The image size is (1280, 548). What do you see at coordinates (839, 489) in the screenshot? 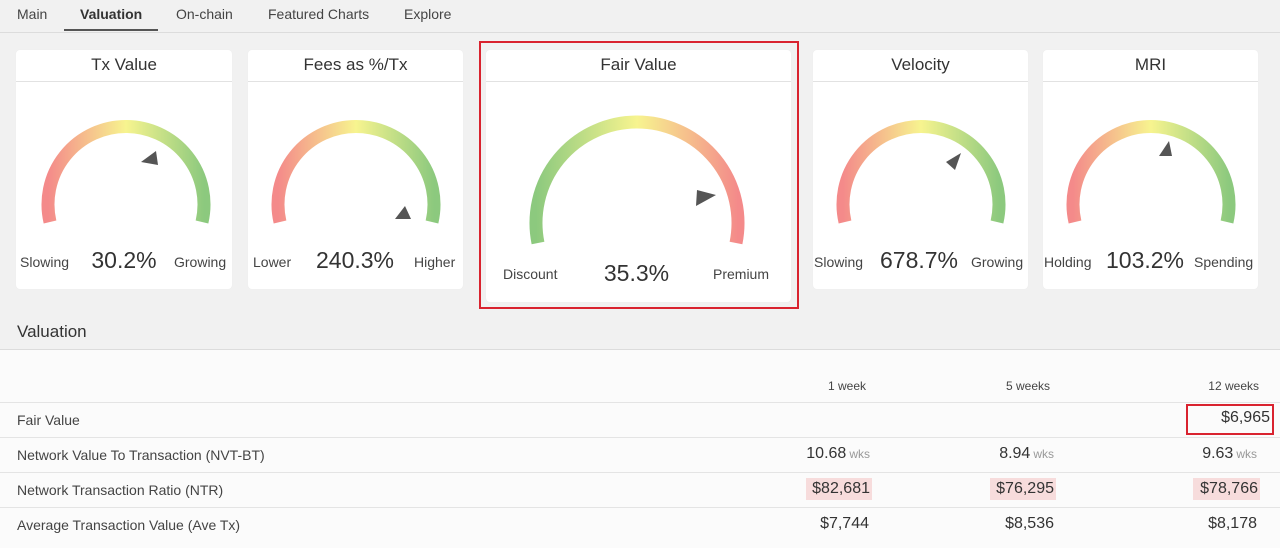
I see `cell-ntr-1w: $82,681` at bounding box center [839, 489].